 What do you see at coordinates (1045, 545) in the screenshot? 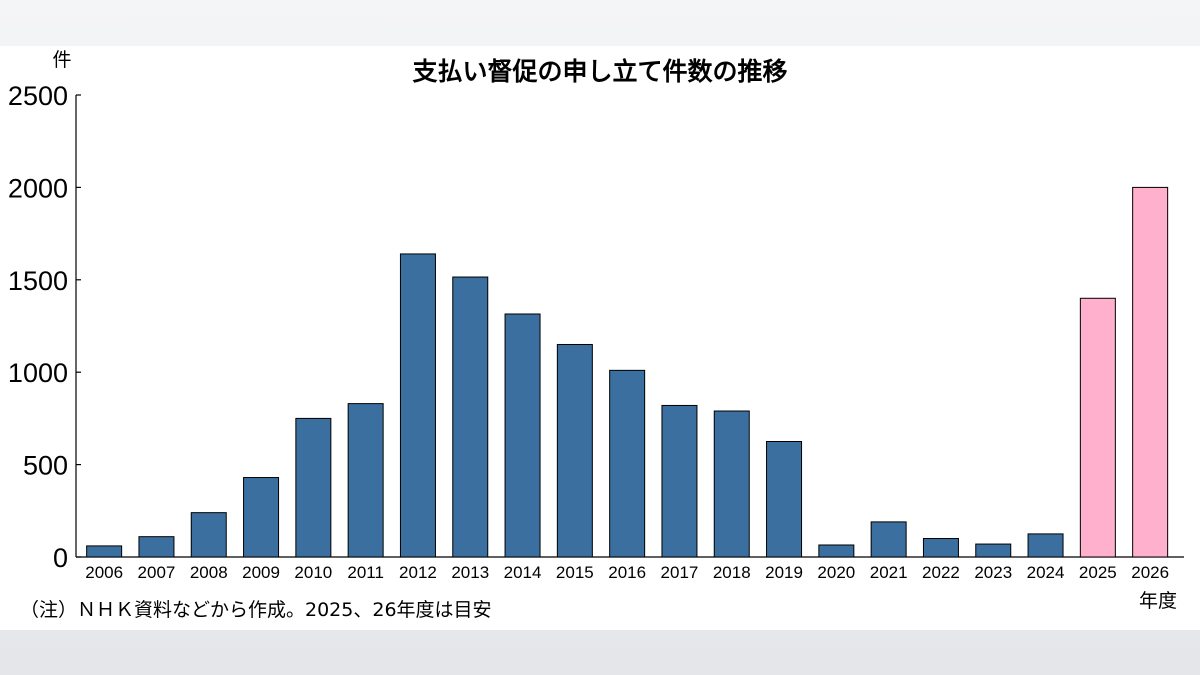
I see `bar-2024` at bounding box center [1045, 545].